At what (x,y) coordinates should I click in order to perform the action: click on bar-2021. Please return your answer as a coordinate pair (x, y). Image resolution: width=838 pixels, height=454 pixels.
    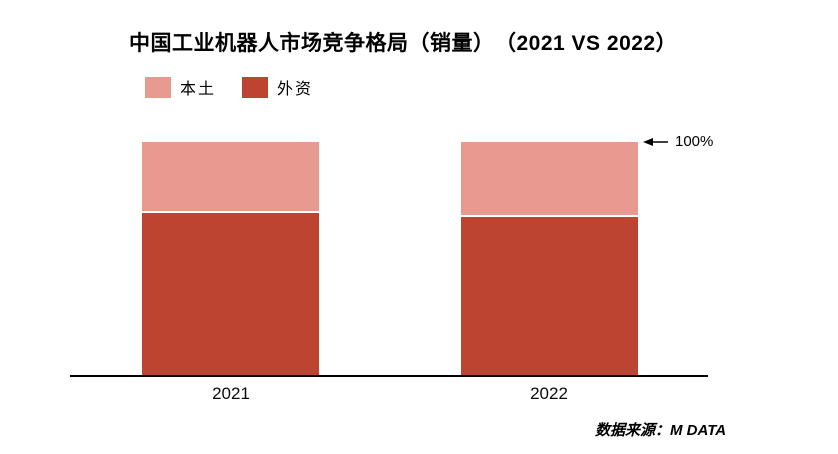
    Looking at the image, I should click on (230, 259).